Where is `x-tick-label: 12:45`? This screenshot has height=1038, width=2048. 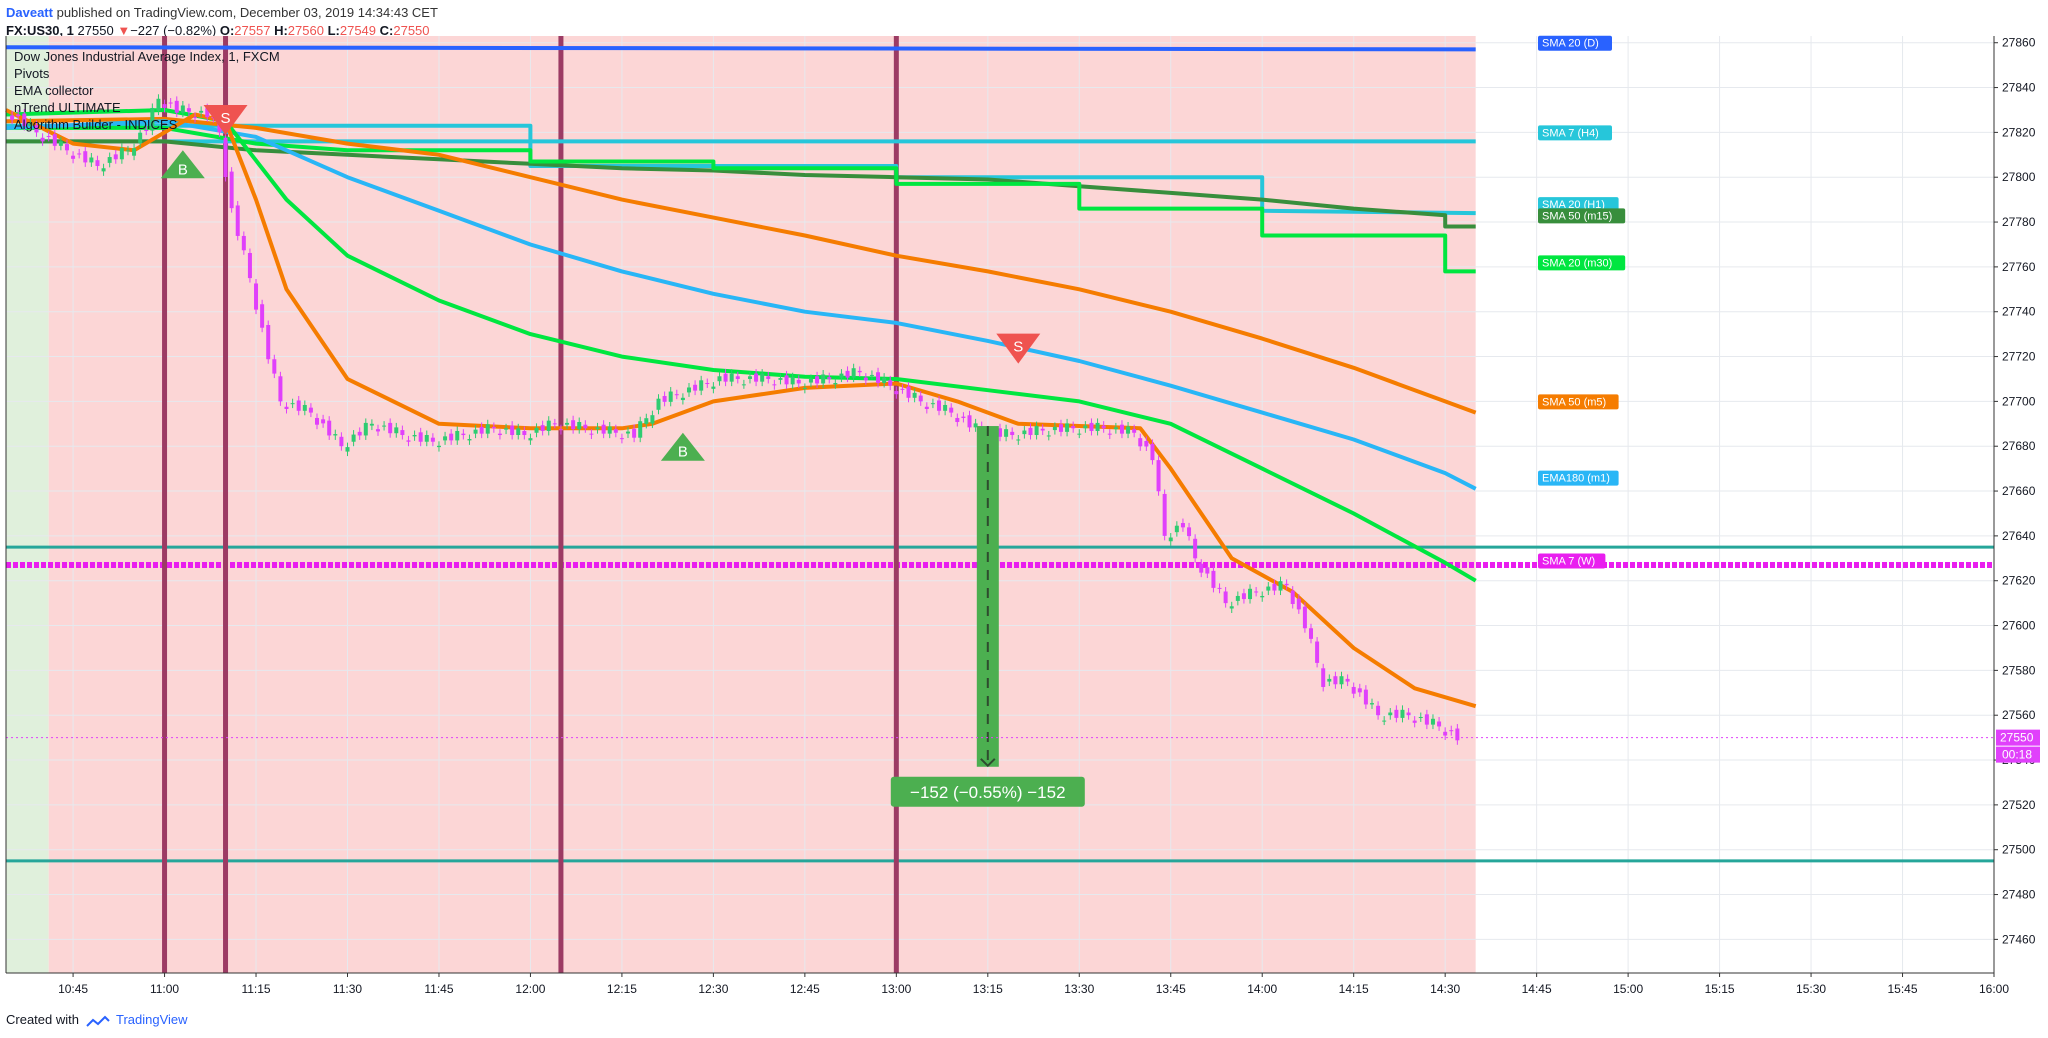
x-tick-label: 12:45 is located at coordinates (805, 989).